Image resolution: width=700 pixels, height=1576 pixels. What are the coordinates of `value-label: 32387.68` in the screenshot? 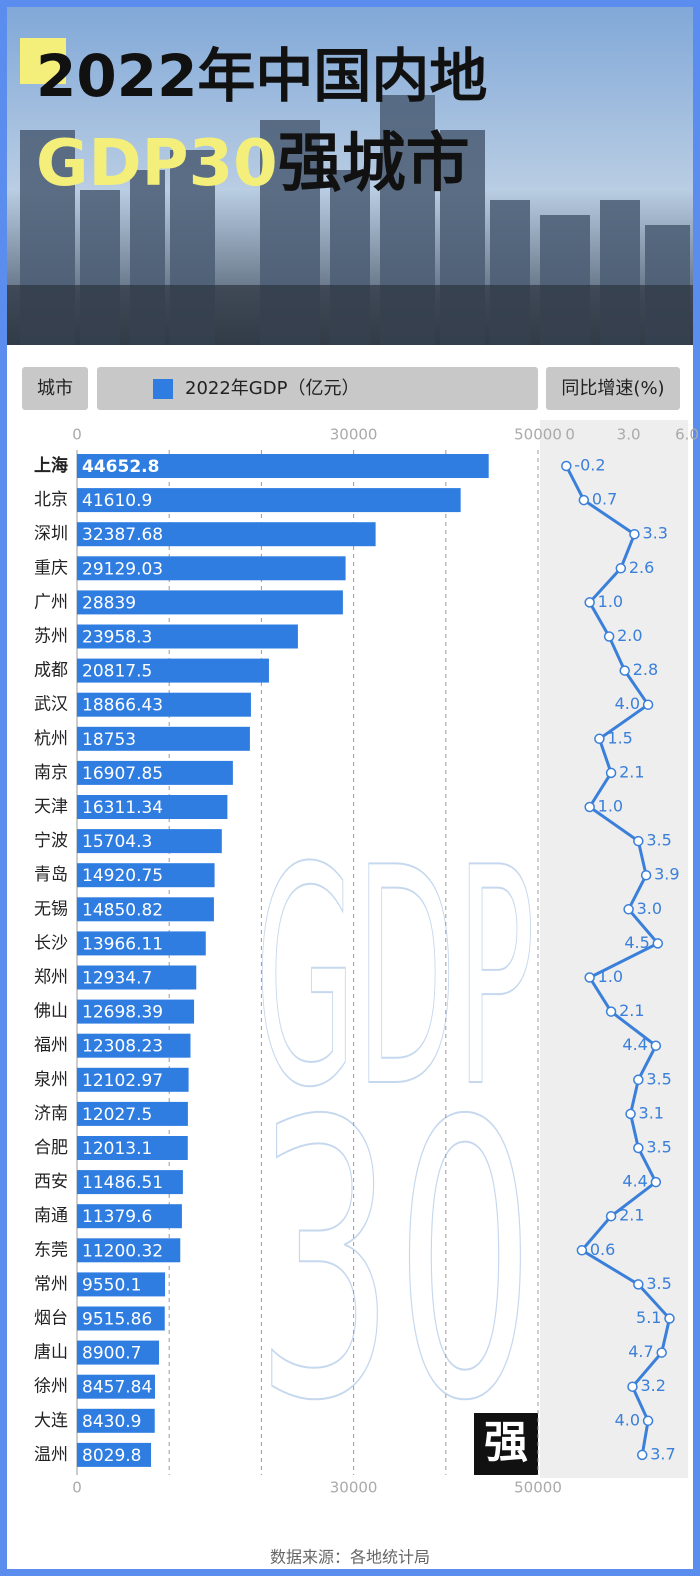 It's located at (122, 535).